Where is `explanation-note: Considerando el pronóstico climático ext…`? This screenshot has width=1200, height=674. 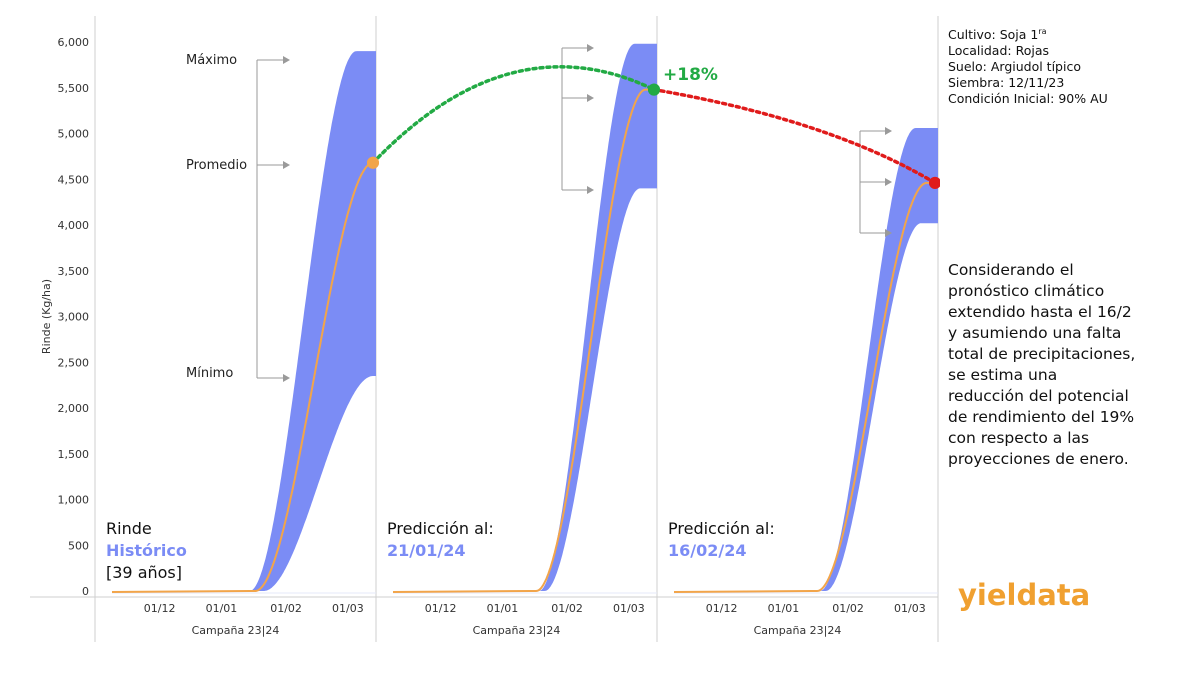
explanation-note: Considerando el pronóstico climático ext… is located at coordinates (1042, 364).